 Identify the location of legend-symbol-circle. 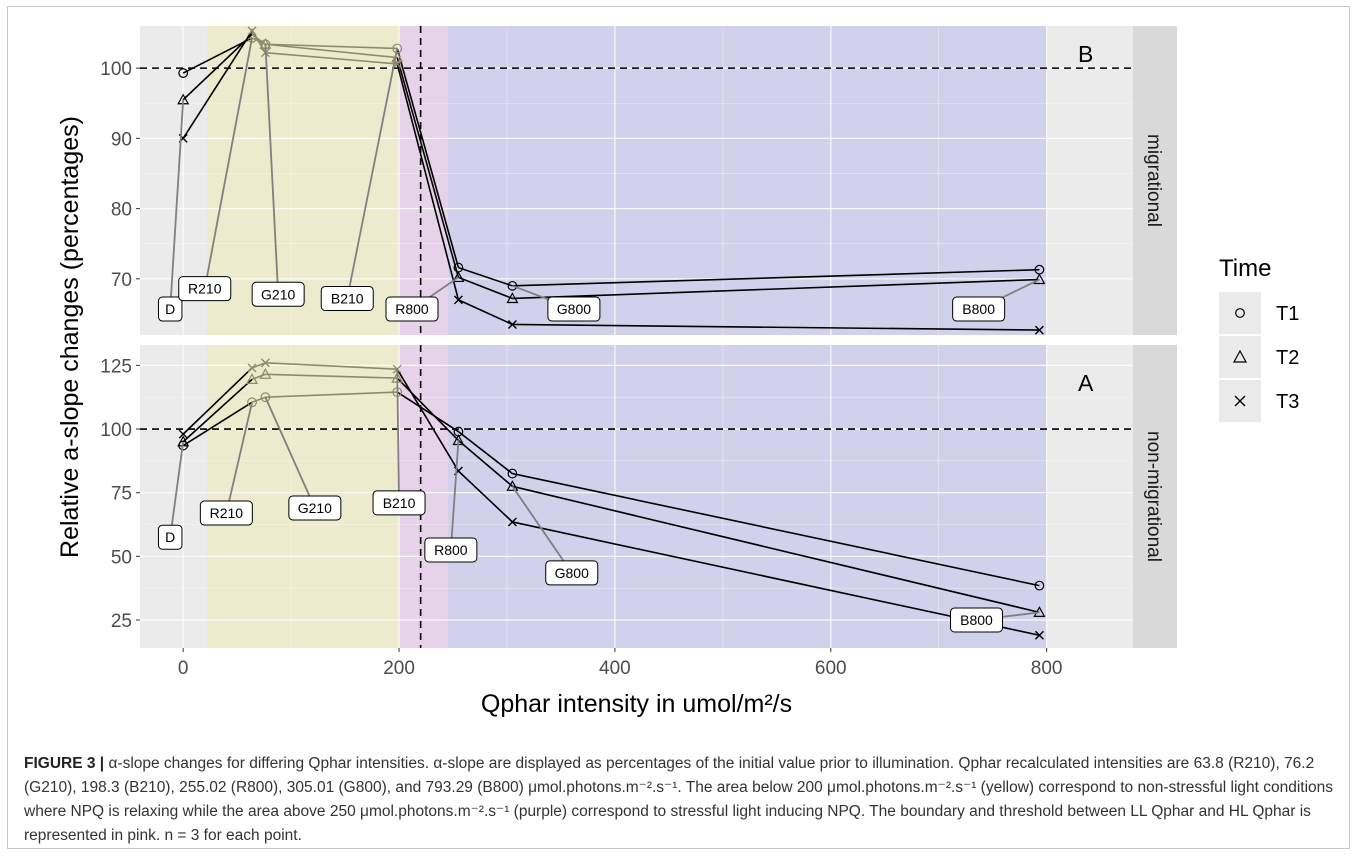
(1240, 313).